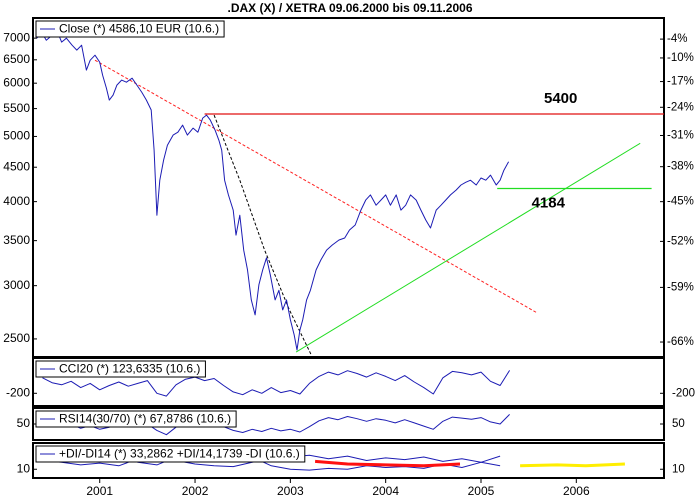 Image resolution: width=700 pixels, height=500 pixels. Describe the element at coordinates (680, 342) in the screenshot. I see `y2-tick-label: -66%` at that location.